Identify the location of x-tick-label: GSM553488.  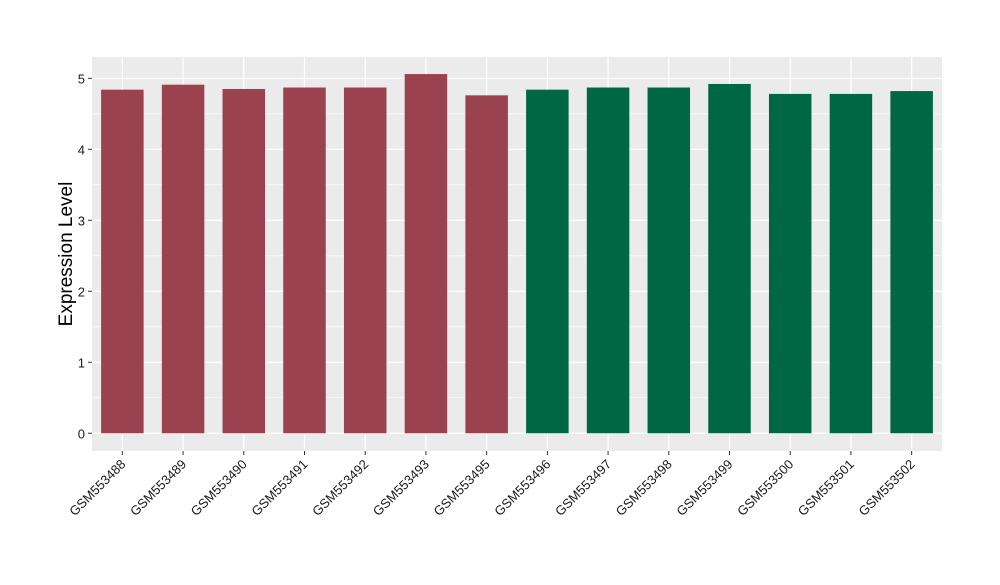
(97, 488).